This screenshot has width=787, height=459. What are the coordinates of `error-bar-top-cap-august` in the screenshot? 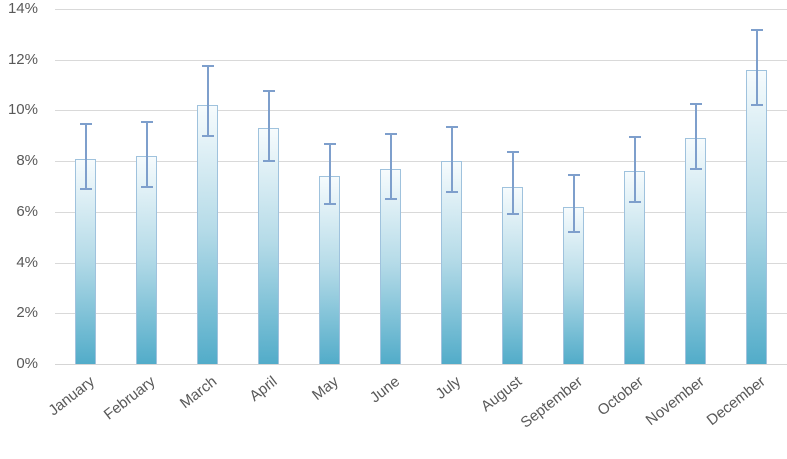 It's located at (512, 152).